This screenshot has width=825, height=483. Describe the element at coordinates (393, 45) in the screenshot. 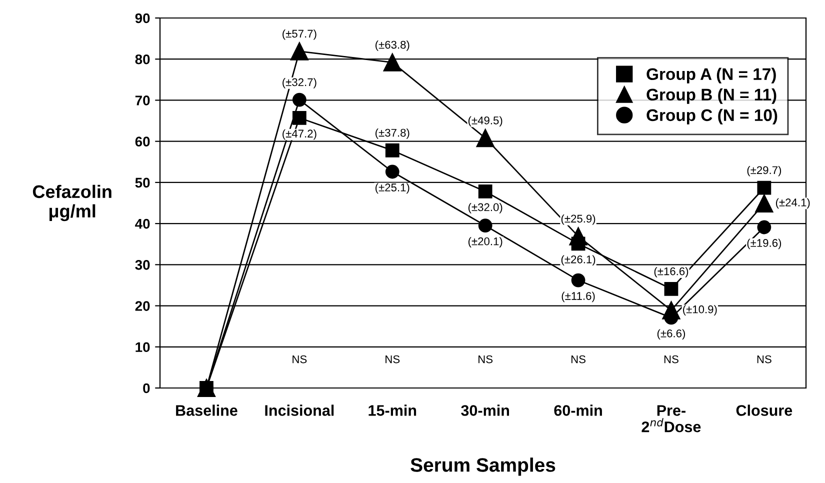

I see `annotation: (±63.8)` at that location.